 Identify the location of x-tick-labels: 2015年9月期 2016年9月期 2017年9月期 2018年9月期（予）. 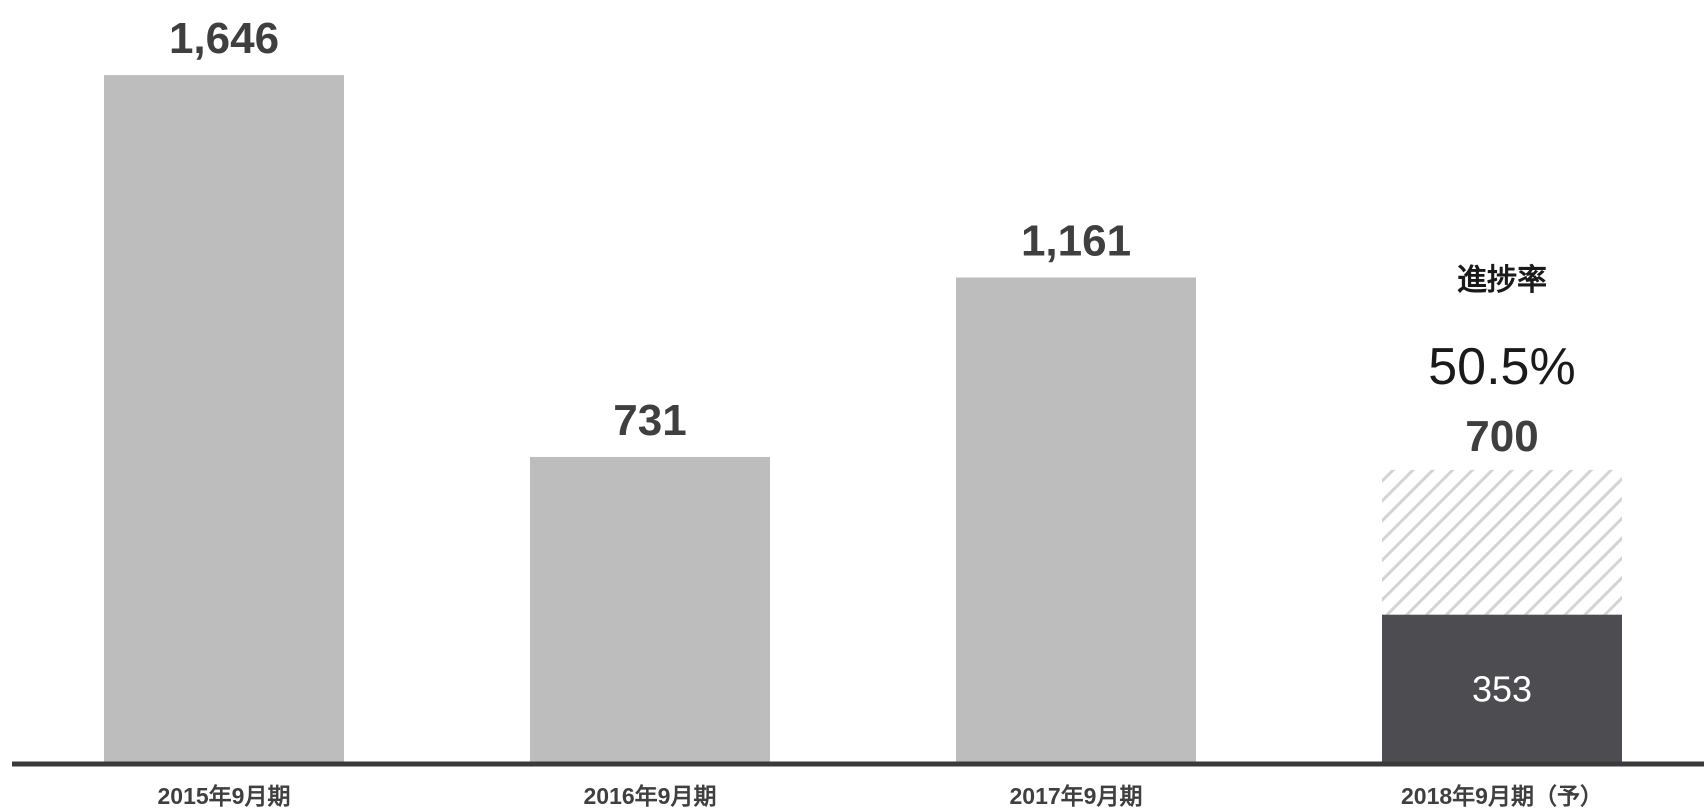
(880, 796).